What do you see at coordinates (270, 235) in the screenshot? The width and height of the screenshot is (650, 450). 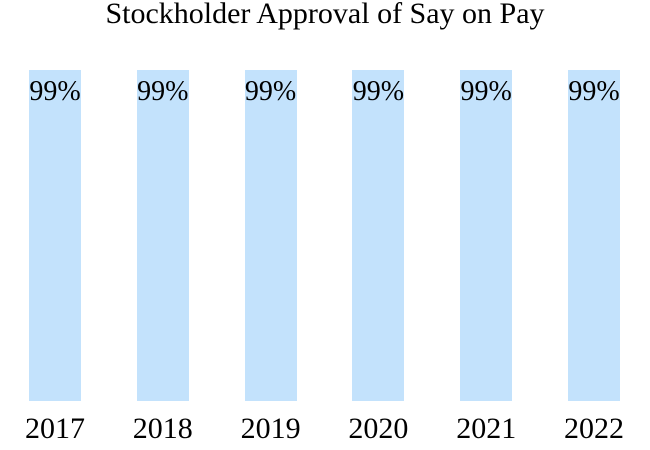 I see `bar-2019: 99%` at bounding box center [270, 235].